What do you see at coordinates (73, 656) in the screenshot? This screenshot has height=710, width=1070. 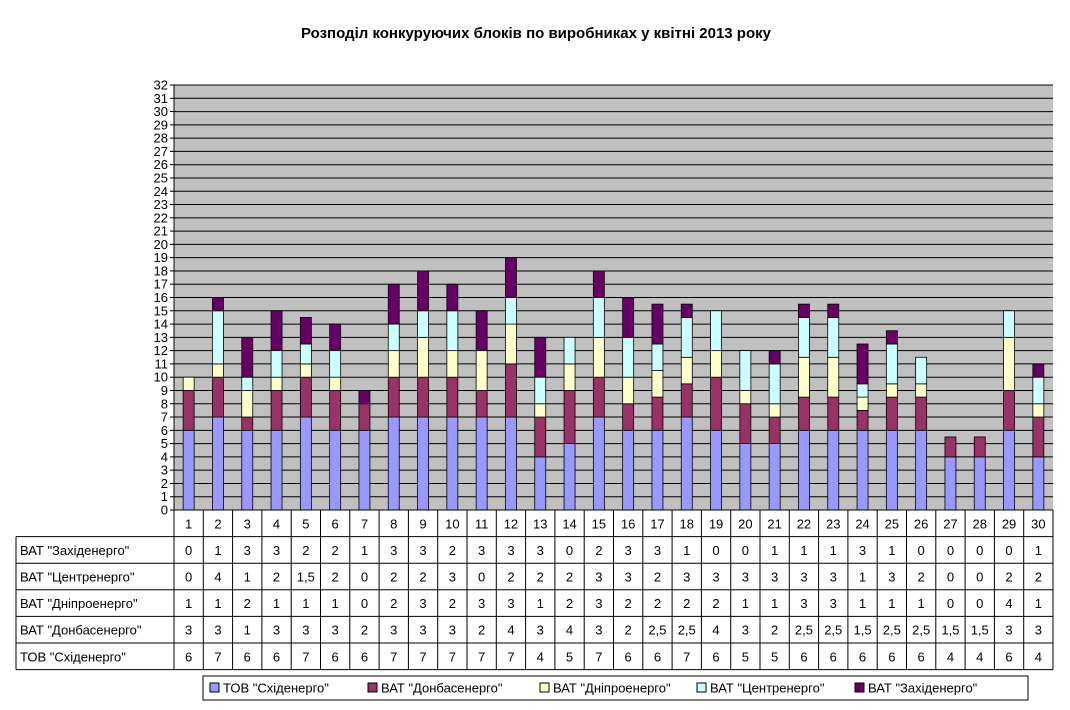 I see `series-row-label: ТОВ "Східенерго"` at bounding box center [73, 656].